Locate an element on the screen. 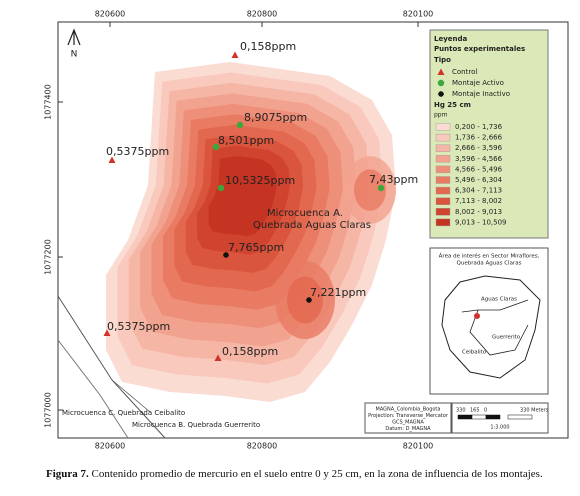  legend-class-label: 7,113 - 8,002 is located at coordinates (478, 201).